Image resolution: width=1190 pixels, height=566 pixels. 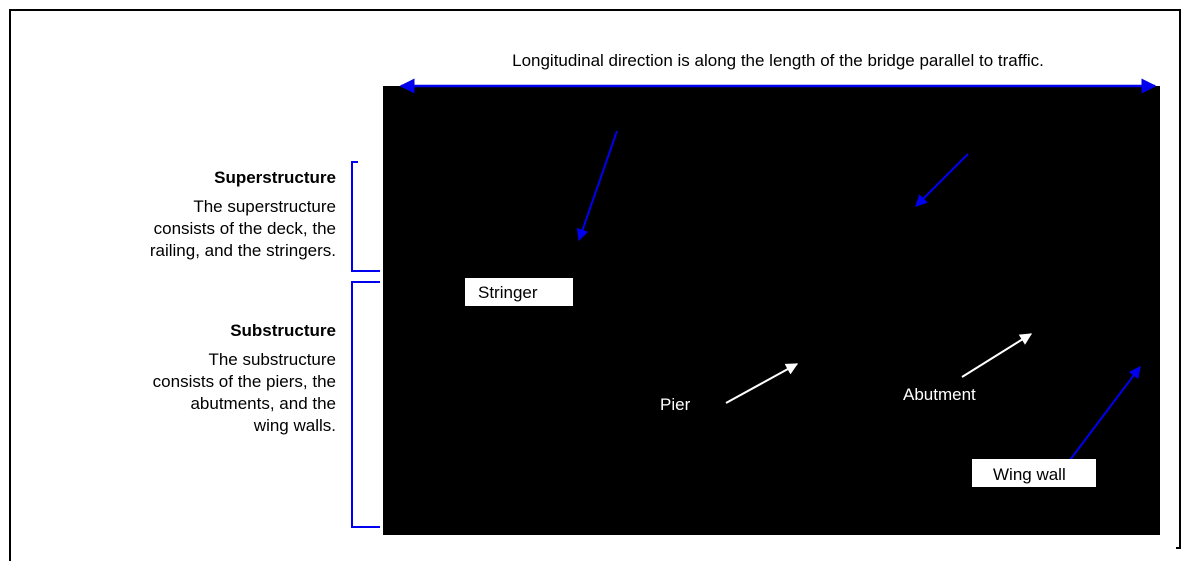 What do you see at coordinates (508, 292) in the screenshot?
I see `label: Stringer` at bounding box center [508, 292].